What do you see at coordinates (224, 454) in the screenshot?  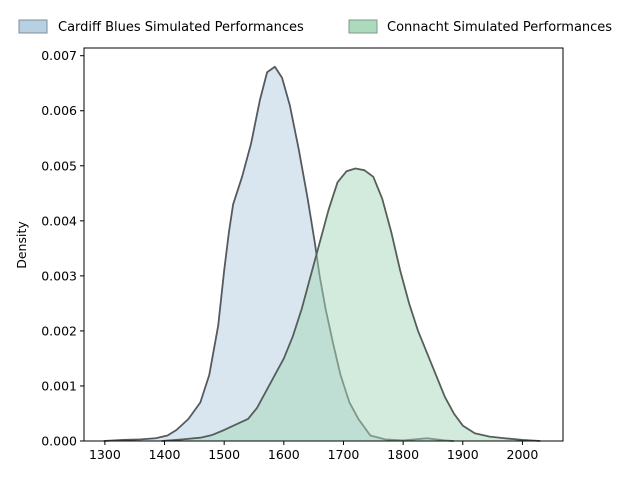 I see `x-tick-label: 1500` at bounding box center [224, 454].